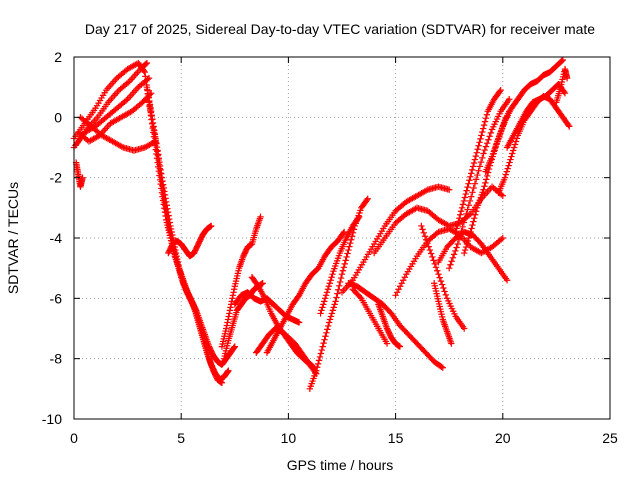  What do you see at coordinates (503, 438) in the screenshot?
I see `x-tick-label: 20` at bounding box center [503, 438].